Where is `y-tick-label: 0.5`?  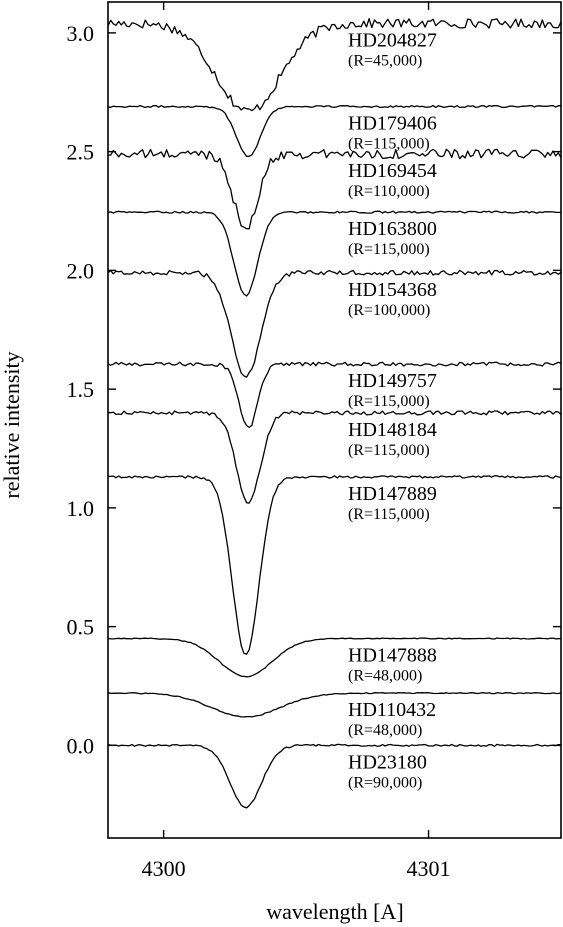 y-tick-label: 0.5 is located at coordinates (81, 627).